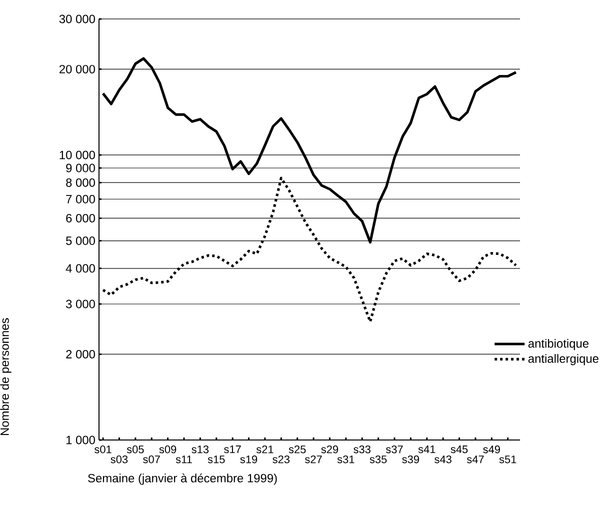  Describe the element at coordinates (81, 168) in the screenshot. I see `y-tick-label: 9 000` at that location.